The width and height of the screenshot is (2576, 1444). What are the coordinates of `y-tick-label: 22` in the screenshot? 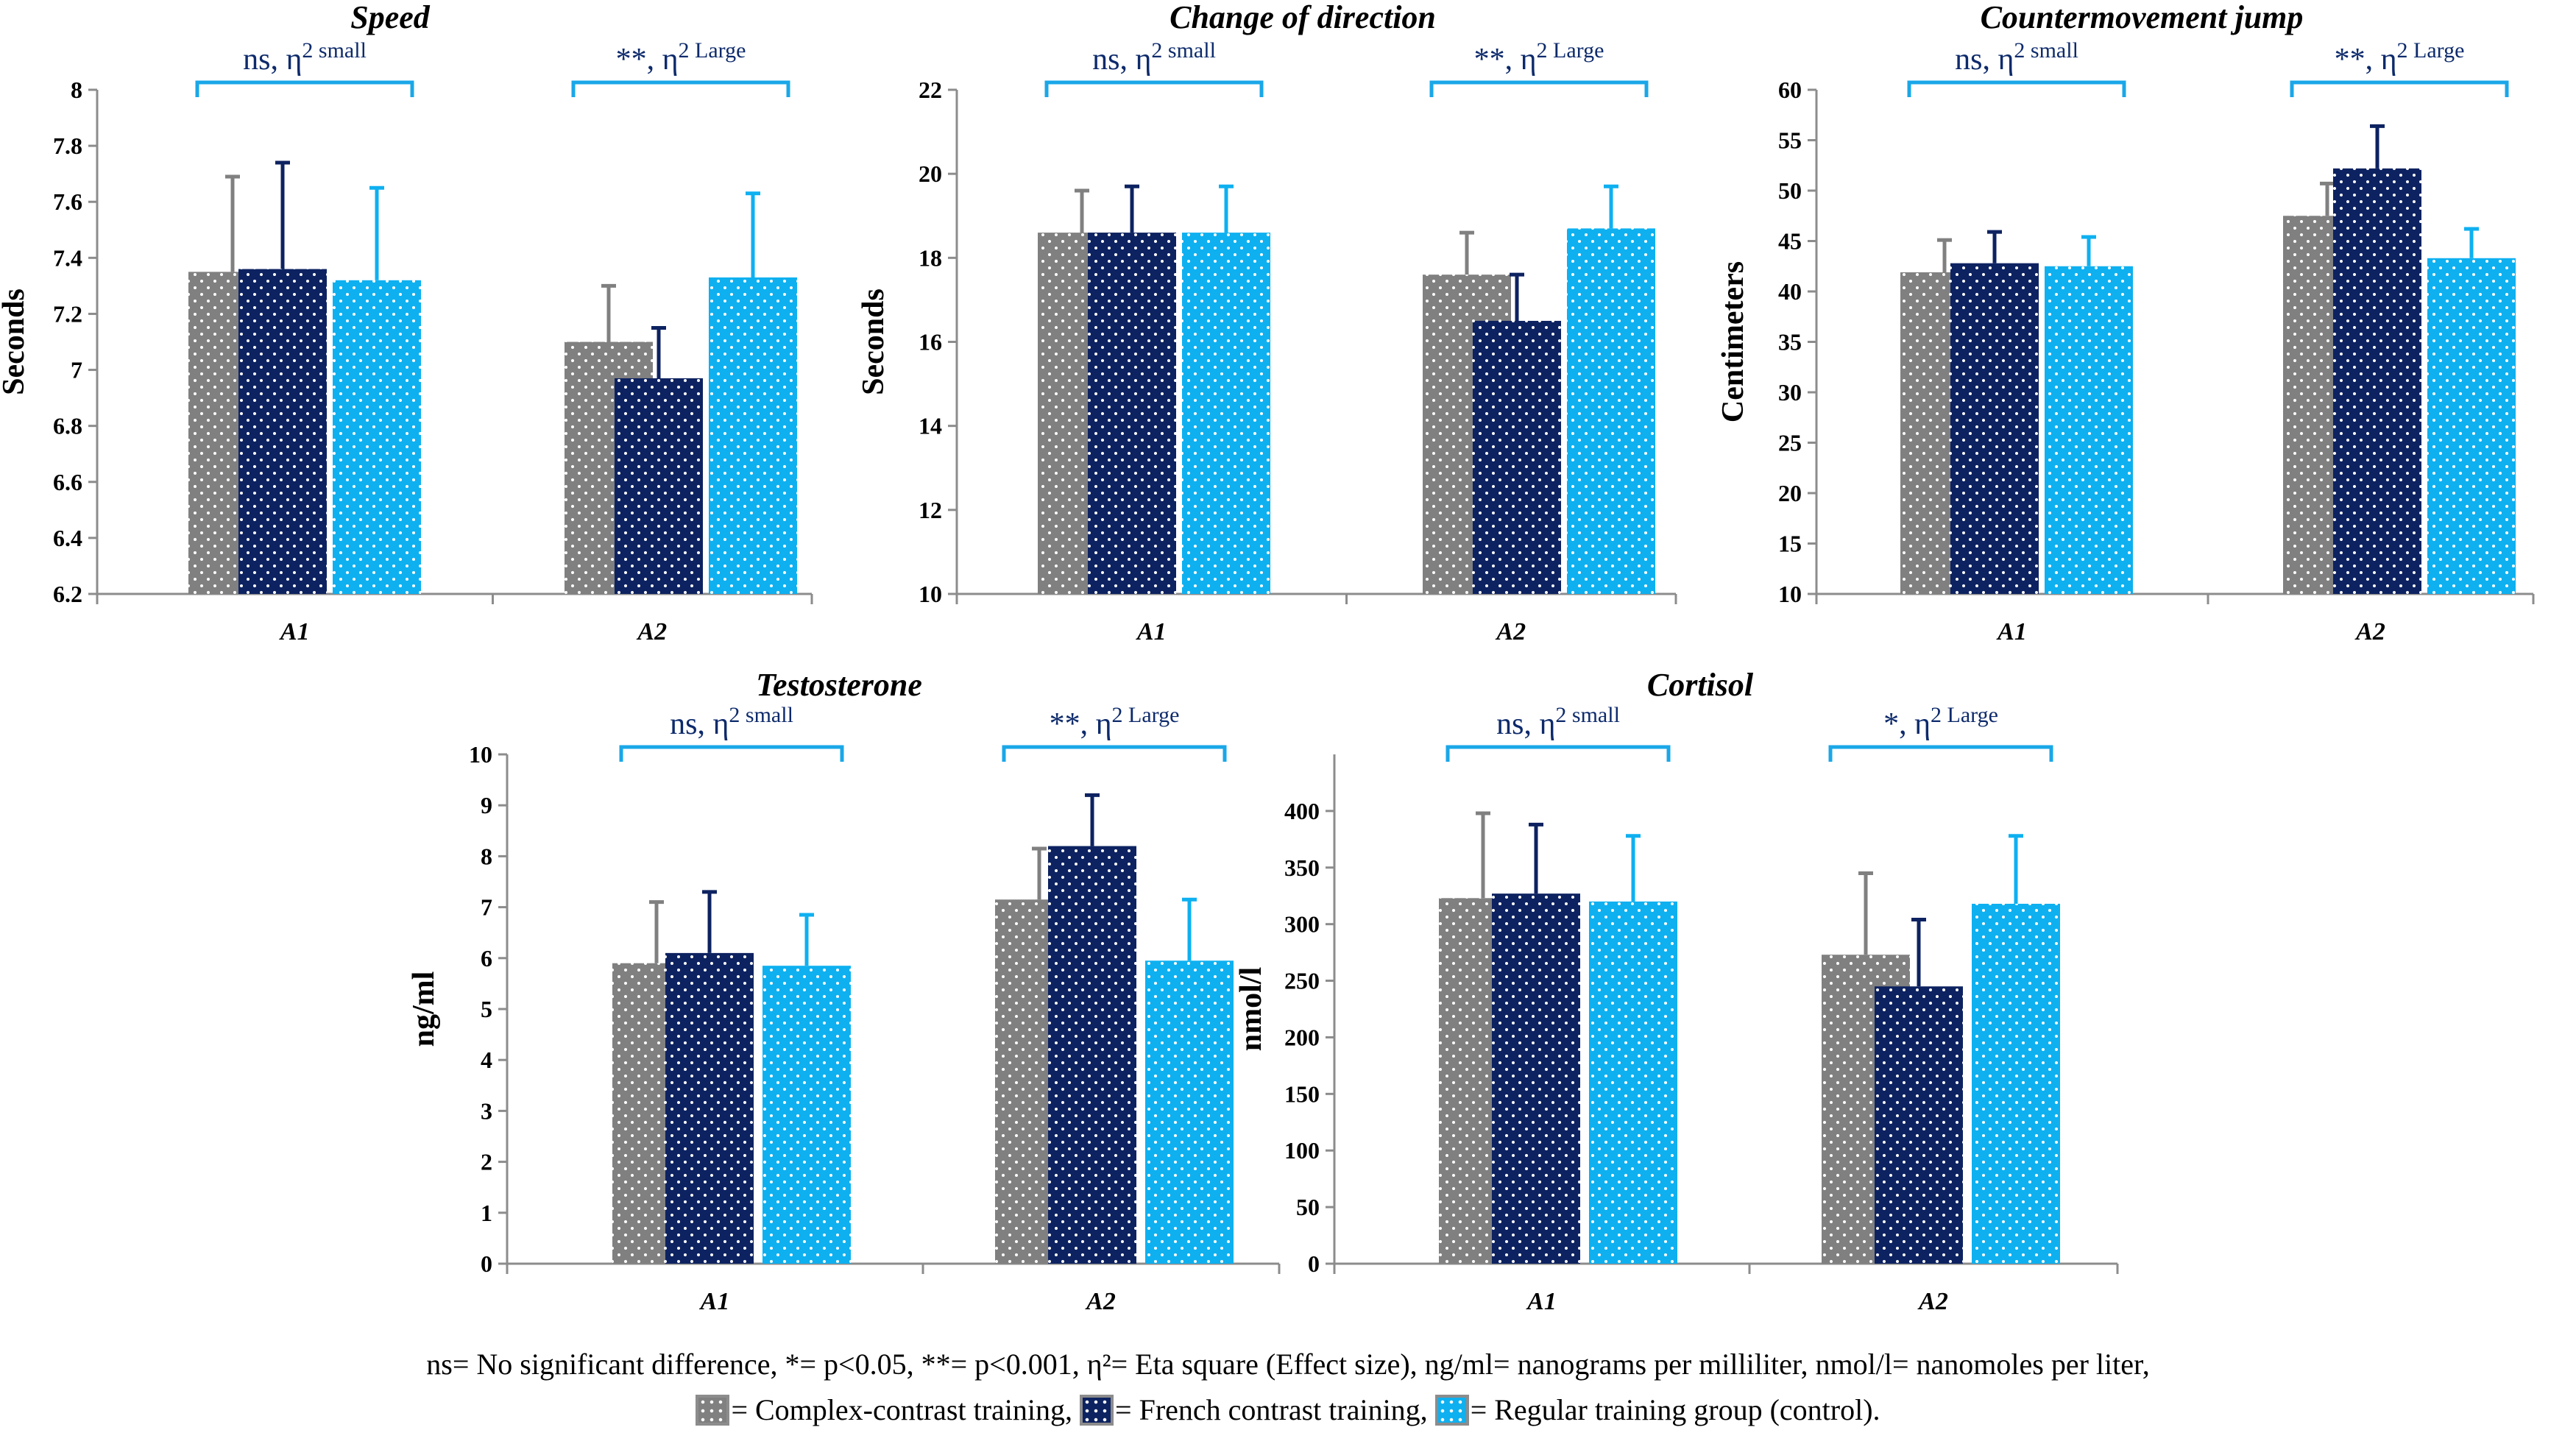 It's located at (931, 90).